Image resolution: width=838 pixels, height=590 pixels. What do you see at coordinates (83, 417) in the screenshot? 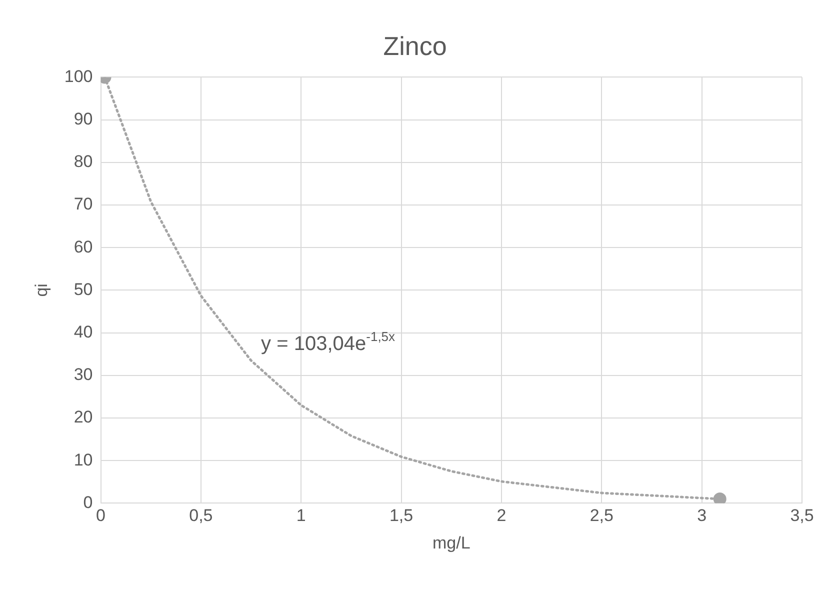
I see `y-tick-label: 20` at bounding box center [83, 417].